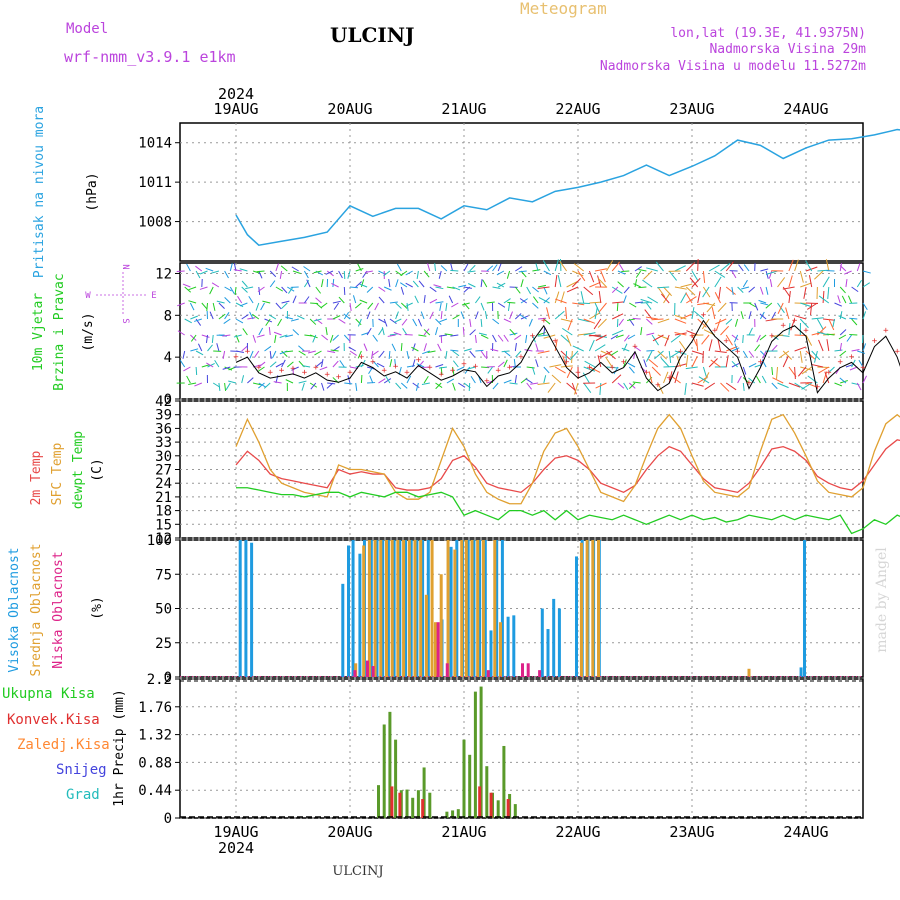  Describe the element at coordinates (120, 293) in the screenshot. I see `wind-compass: N S W E` at that location.